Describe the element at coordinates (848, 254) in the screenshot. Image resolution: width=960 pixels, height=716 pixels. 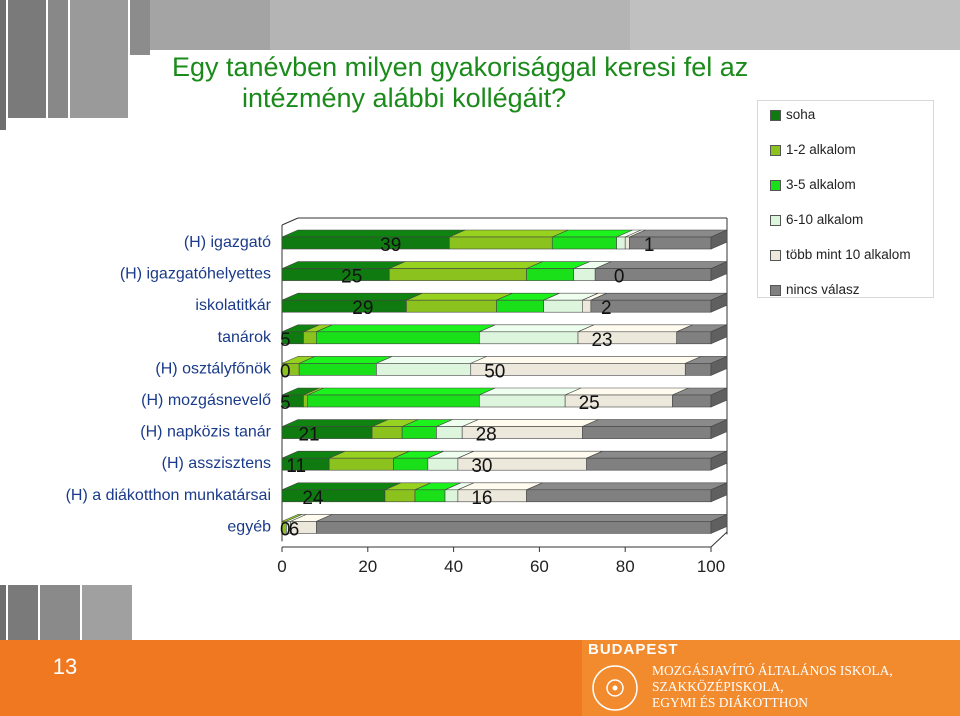
I see `legend-label: több mint 10 alkalom` at that location.